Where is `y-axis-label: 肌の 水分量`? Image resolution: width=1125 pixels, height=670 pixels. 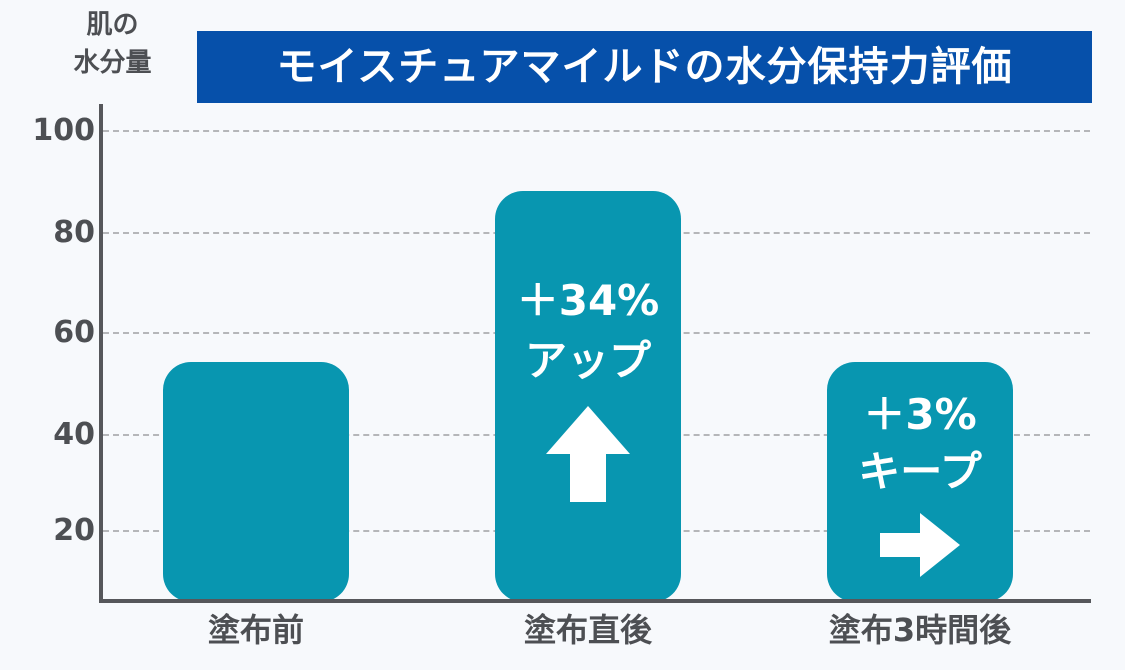 y-axis-label: 肌の 水分量 is located at coordinates (112, 44).